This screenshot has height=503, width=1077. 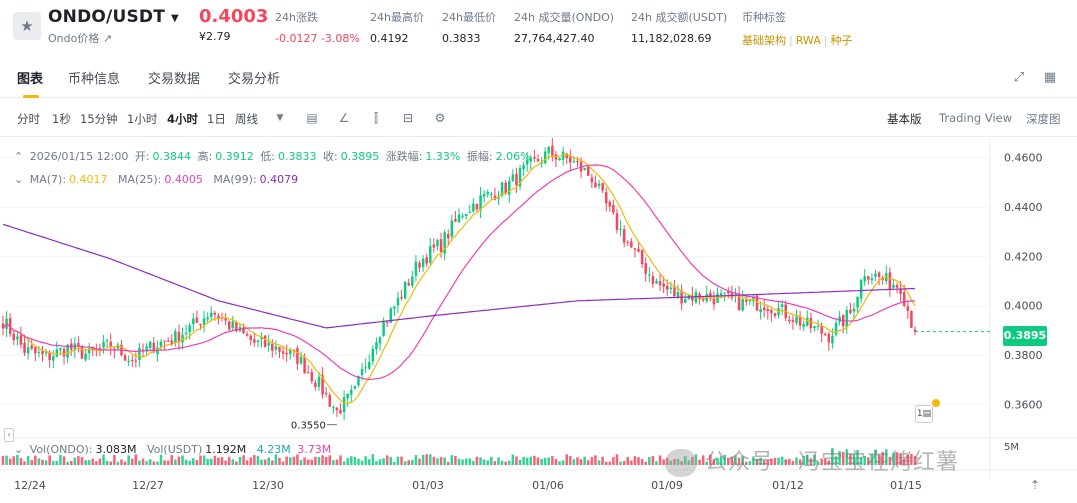 What do you see at coordinates (94, 79) in the screenshot?
I see `tab-coin-info: 币种信息` at bounding box center [94, 79].